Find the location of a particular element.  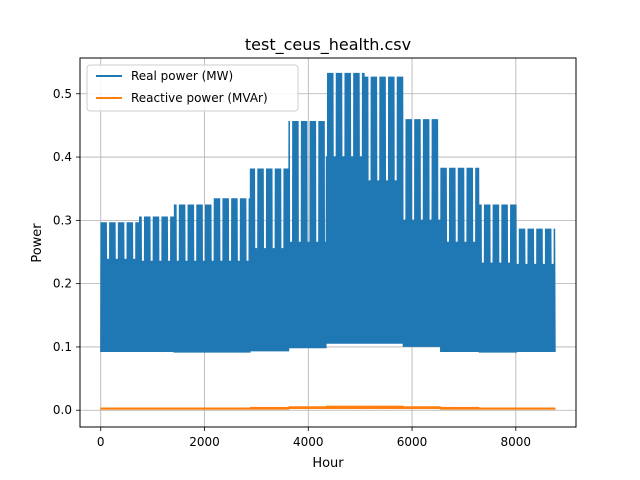

y-tick-label: 0.4 is located at coordinates (62, 157).